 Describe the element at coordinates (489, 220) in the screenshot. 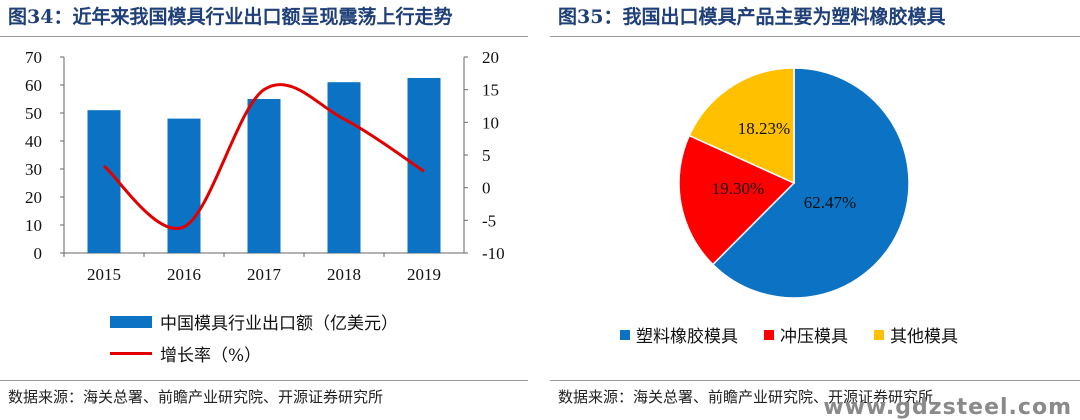

I see `right-tick-label: -5` at that location.